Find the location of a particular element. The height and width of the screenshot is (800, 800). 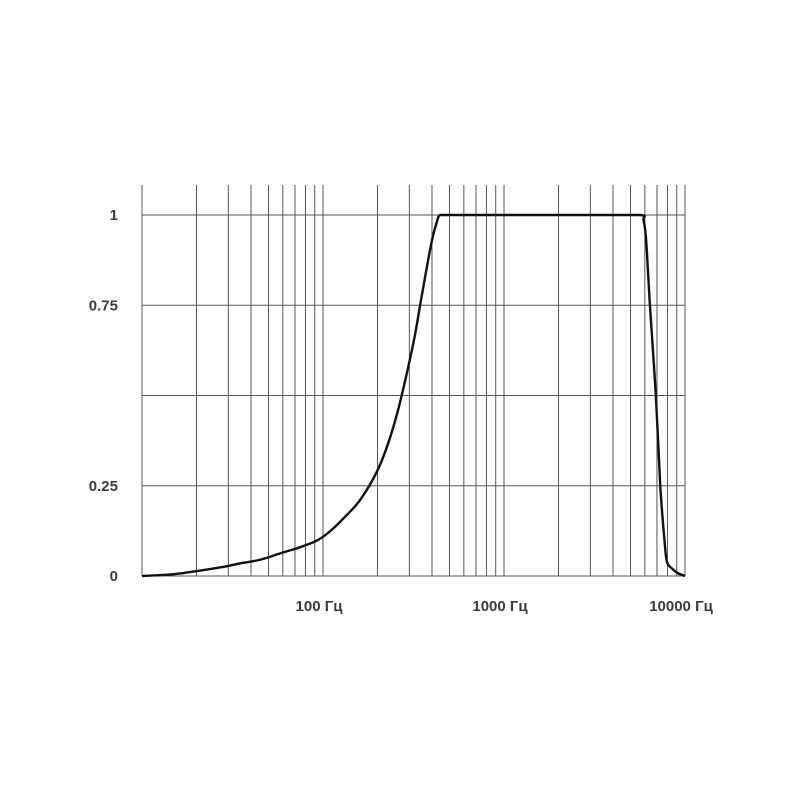

y-tick-label: 1 is located at coordinates (114, 215).